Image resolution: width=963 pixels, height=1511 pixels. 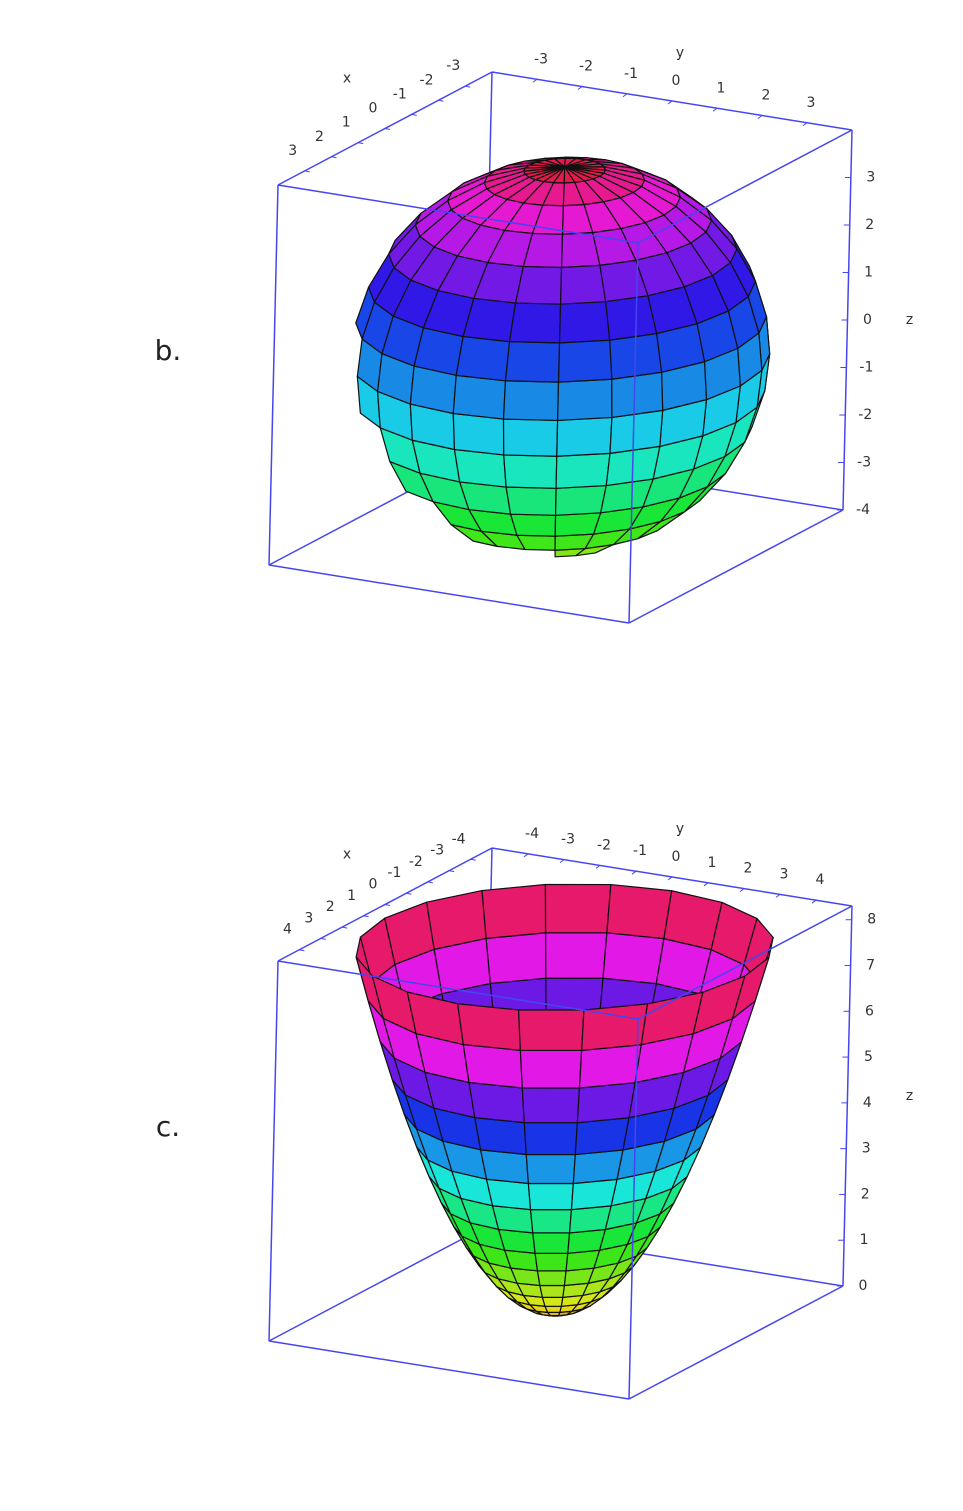 What do you see at coordinates (909, 320) in the screenshot?
I see `z-axis-title: z` at bounding box center [909, 320].